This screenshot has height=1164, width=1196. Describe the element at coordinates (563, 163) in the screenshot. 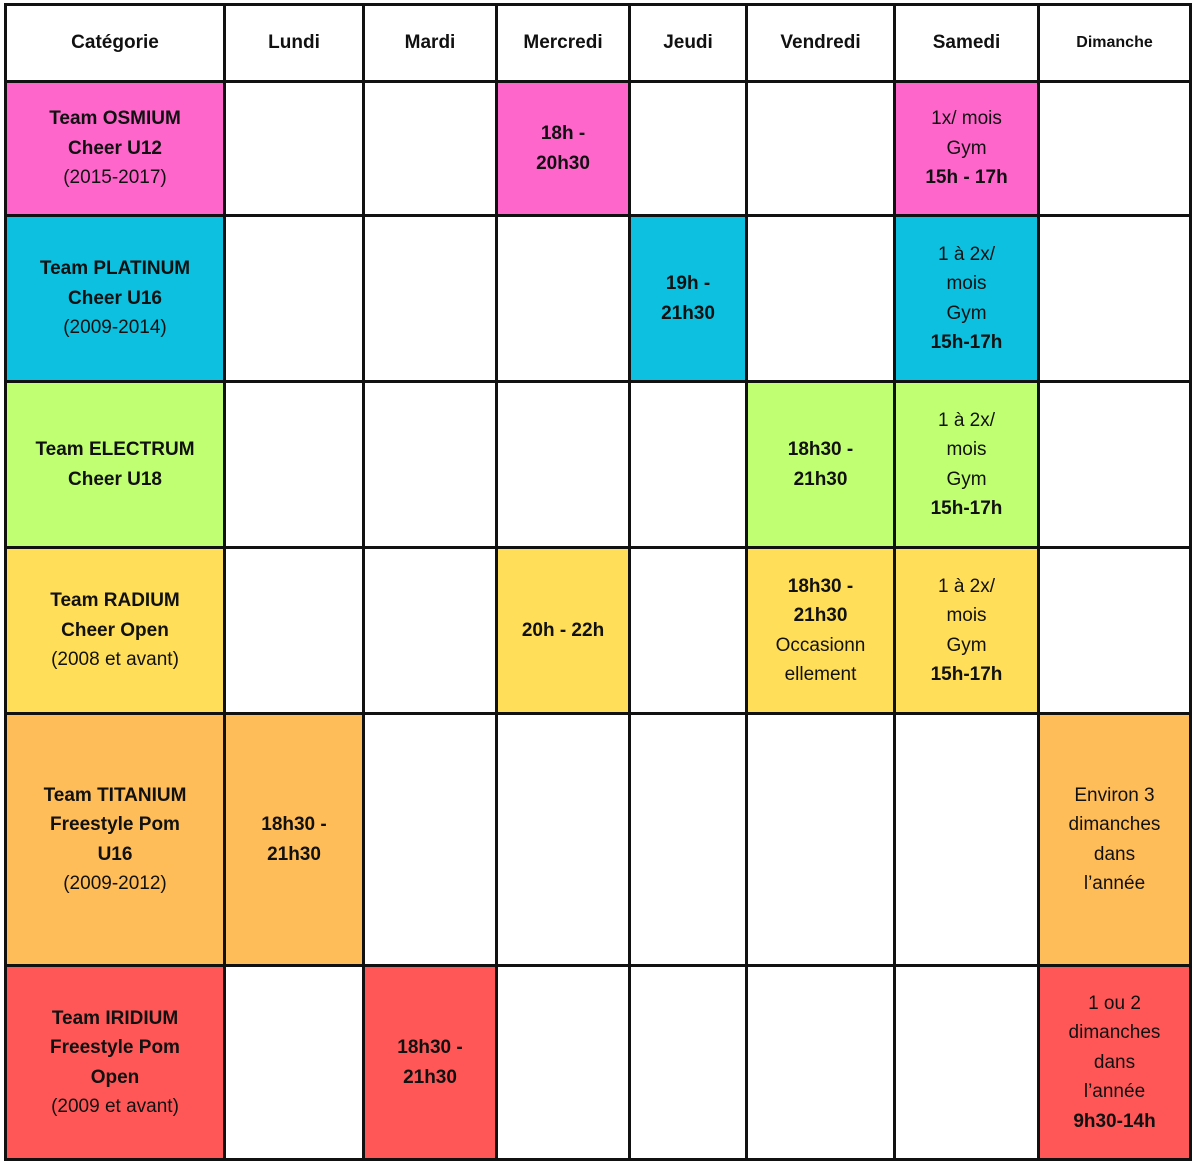

I see `time-line: 20h30` at that location.